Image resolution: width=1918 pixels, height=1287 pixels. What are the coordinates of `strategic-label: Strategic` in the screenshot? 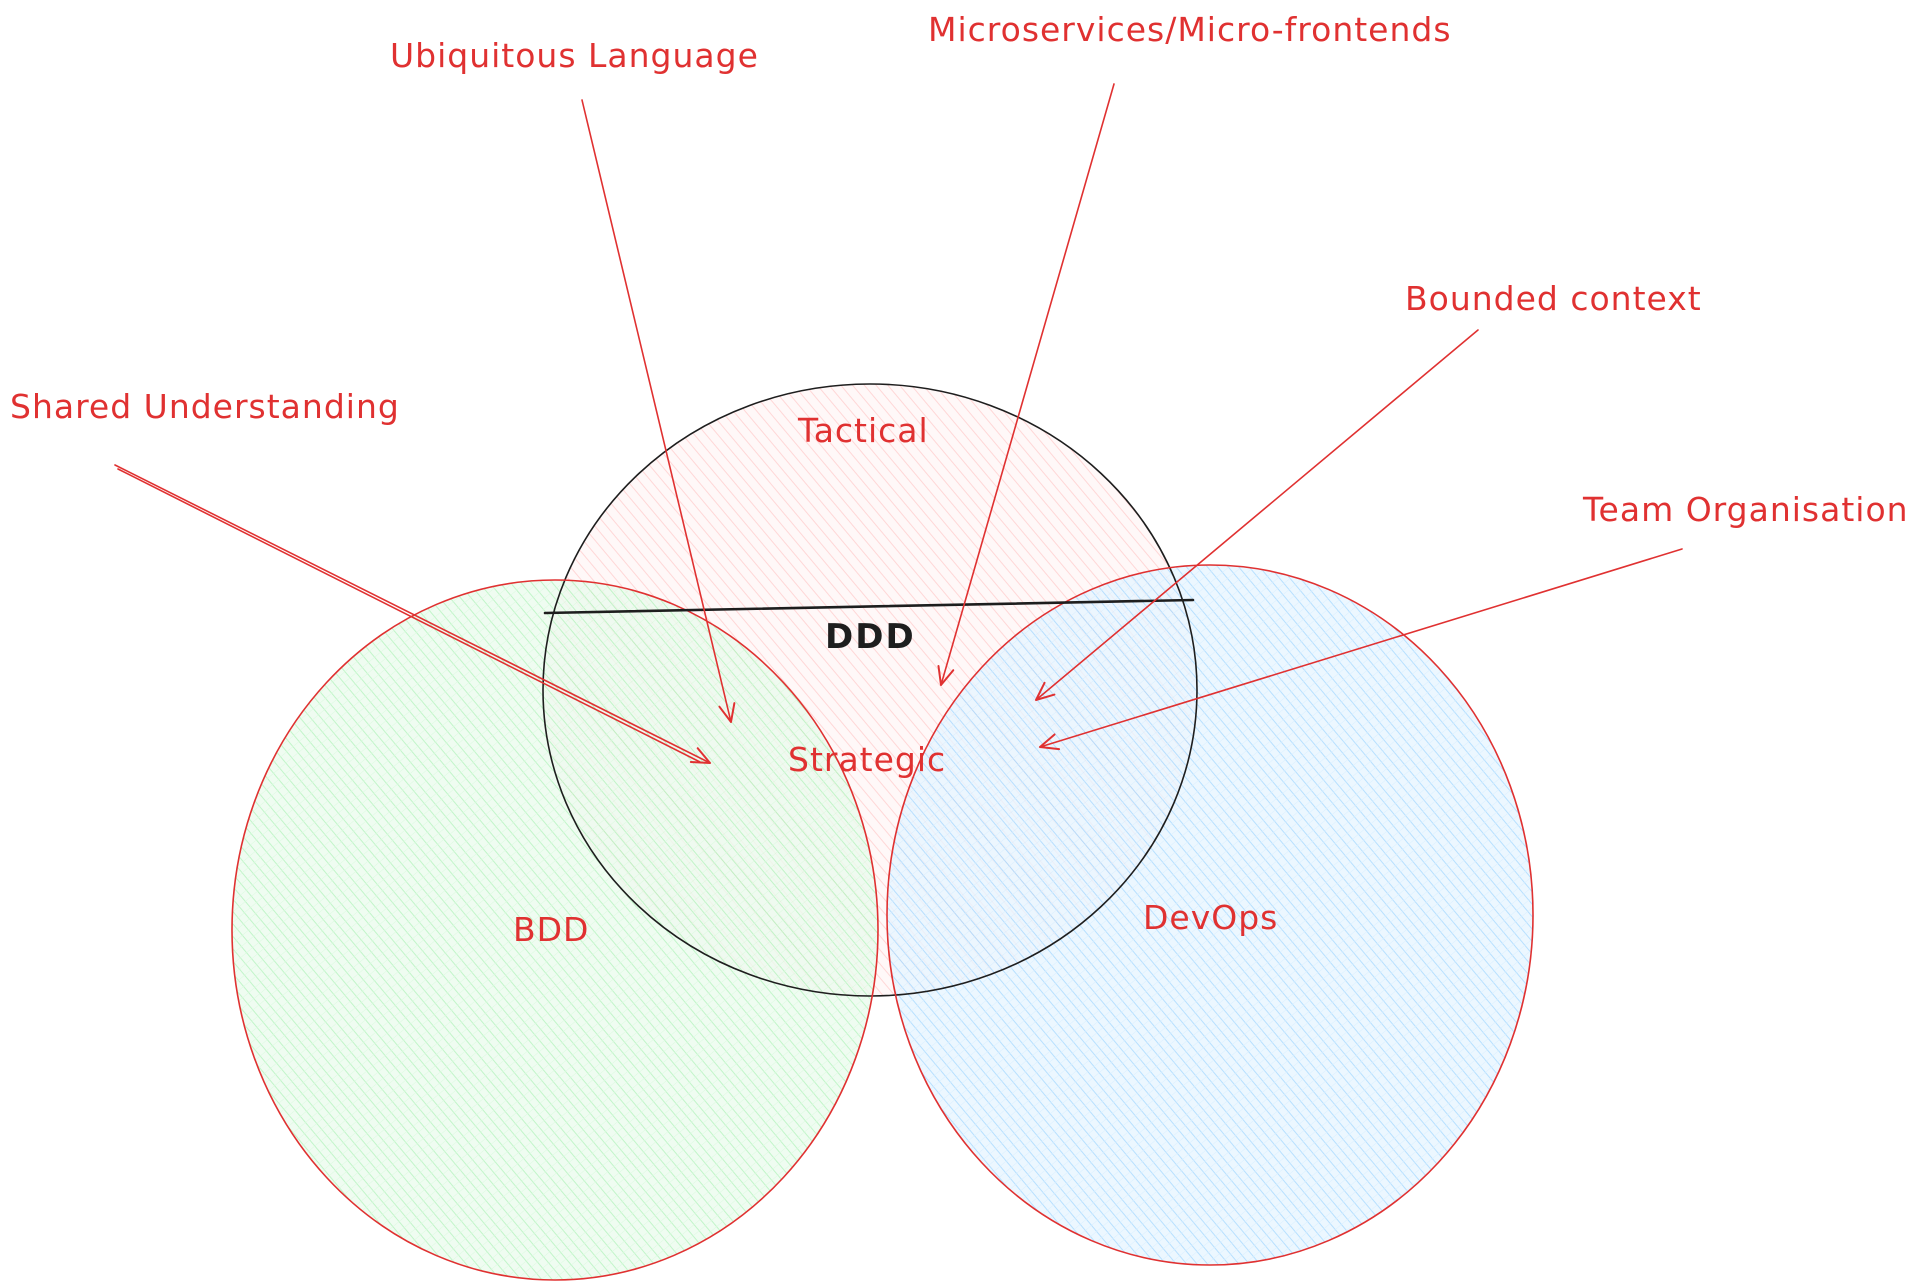 It's located at (867, 759).